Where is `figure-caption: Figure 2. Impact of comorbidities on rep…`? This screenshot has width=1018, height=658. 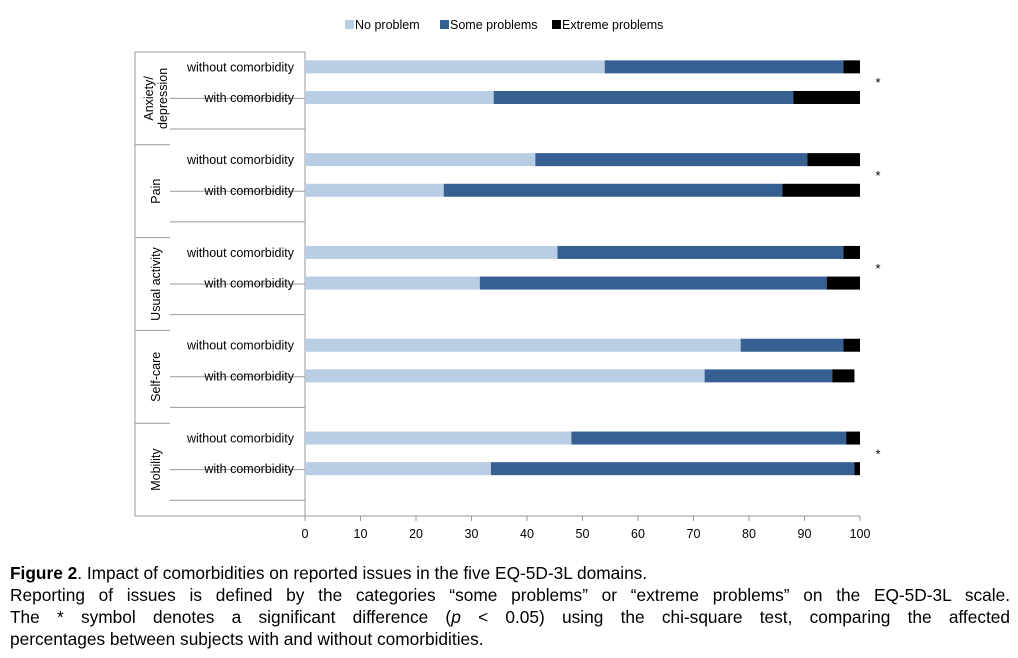
figure-caption: Figure 2. Impact of comorbidities on rep… is located at coordinates (510, 606).